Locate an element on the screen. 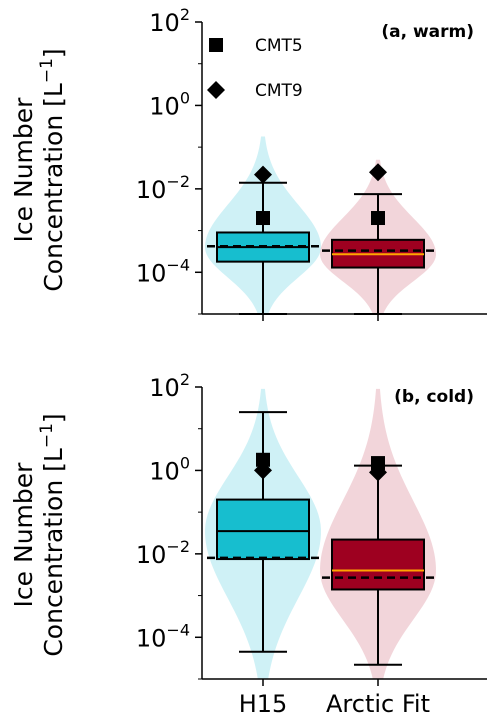 This screenshot has width=500, height=722. panel-label: (a, warm) is located at coordinates (427, 32).